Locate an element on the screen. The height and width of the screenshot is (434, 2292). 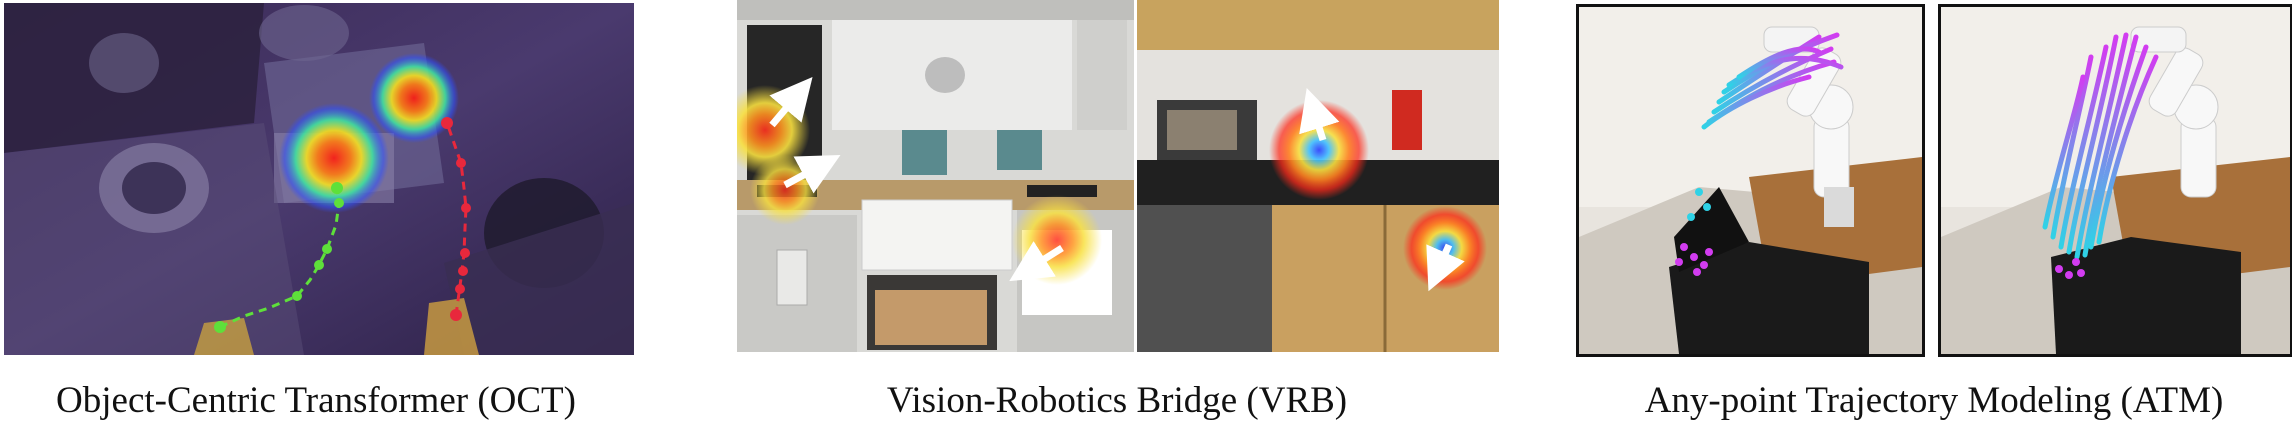
atm-image-left is located at coordinates (1750, 180).